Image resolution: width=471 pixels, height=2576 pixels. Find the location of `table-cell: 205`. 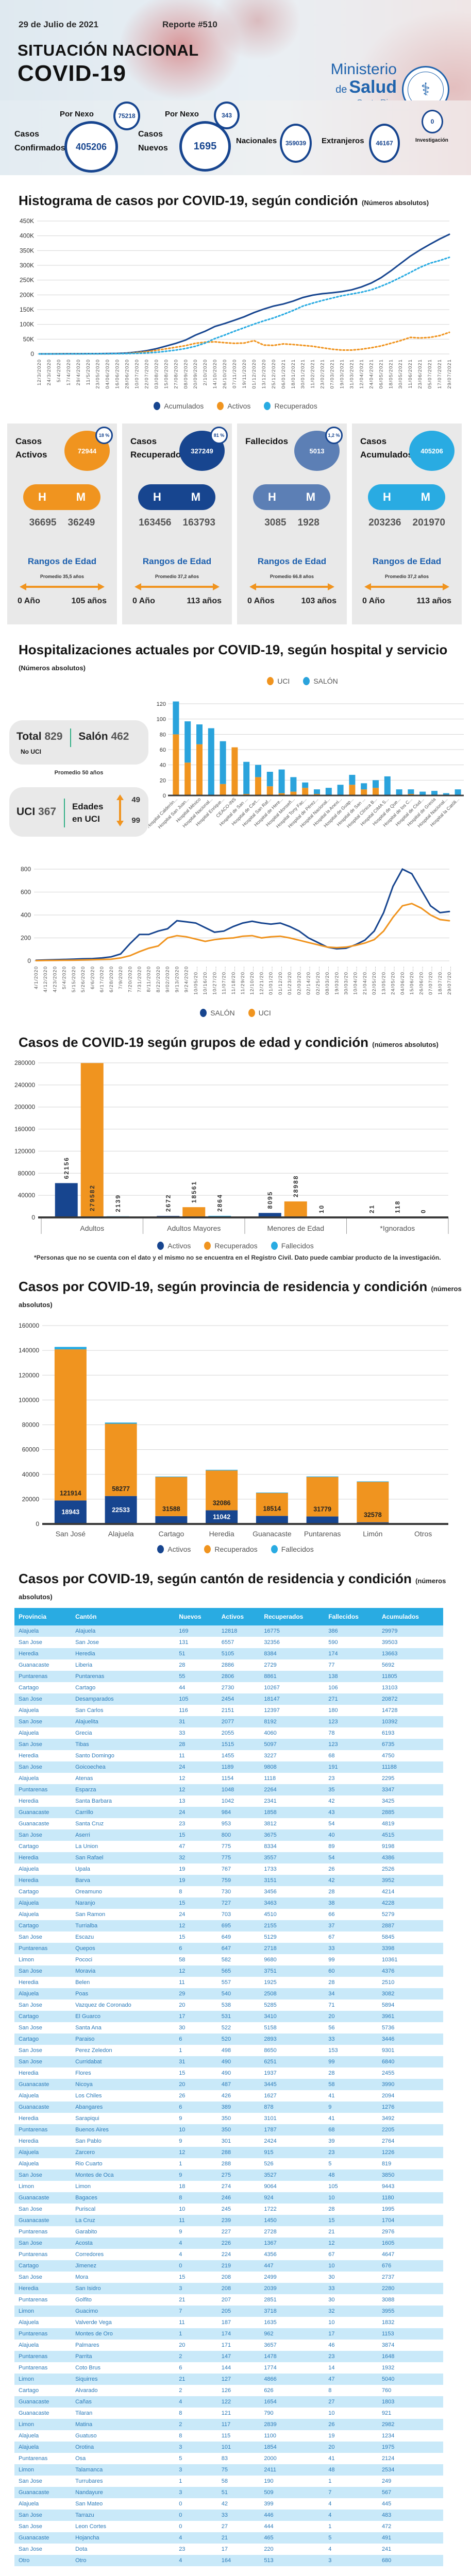

table-cell: 205 is located at coordinates (238, 2311).